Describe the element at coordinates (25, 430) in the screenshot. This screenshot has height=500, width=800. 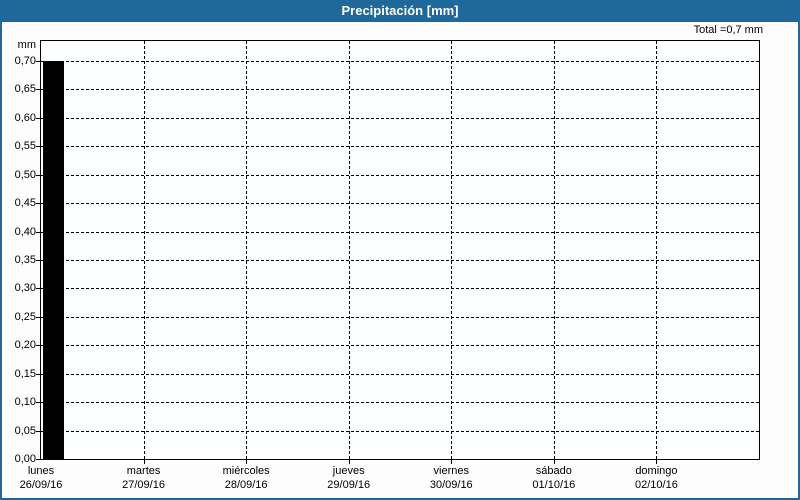
I see `y-axis-tick-label: 0,05` at that location.